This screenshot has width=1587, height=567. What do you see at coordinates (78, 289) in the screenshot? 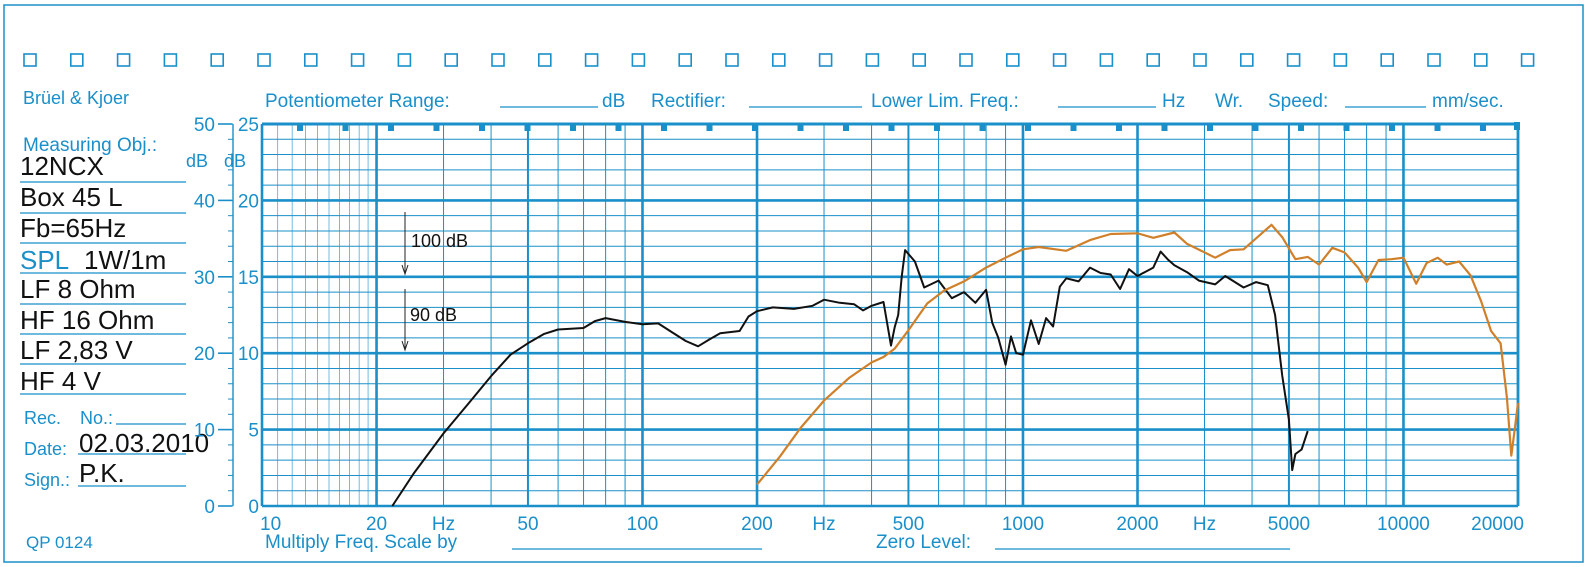
I see `spec-line-lf-impedance: LF 8 Ohm` at bounding box center [78, 289].